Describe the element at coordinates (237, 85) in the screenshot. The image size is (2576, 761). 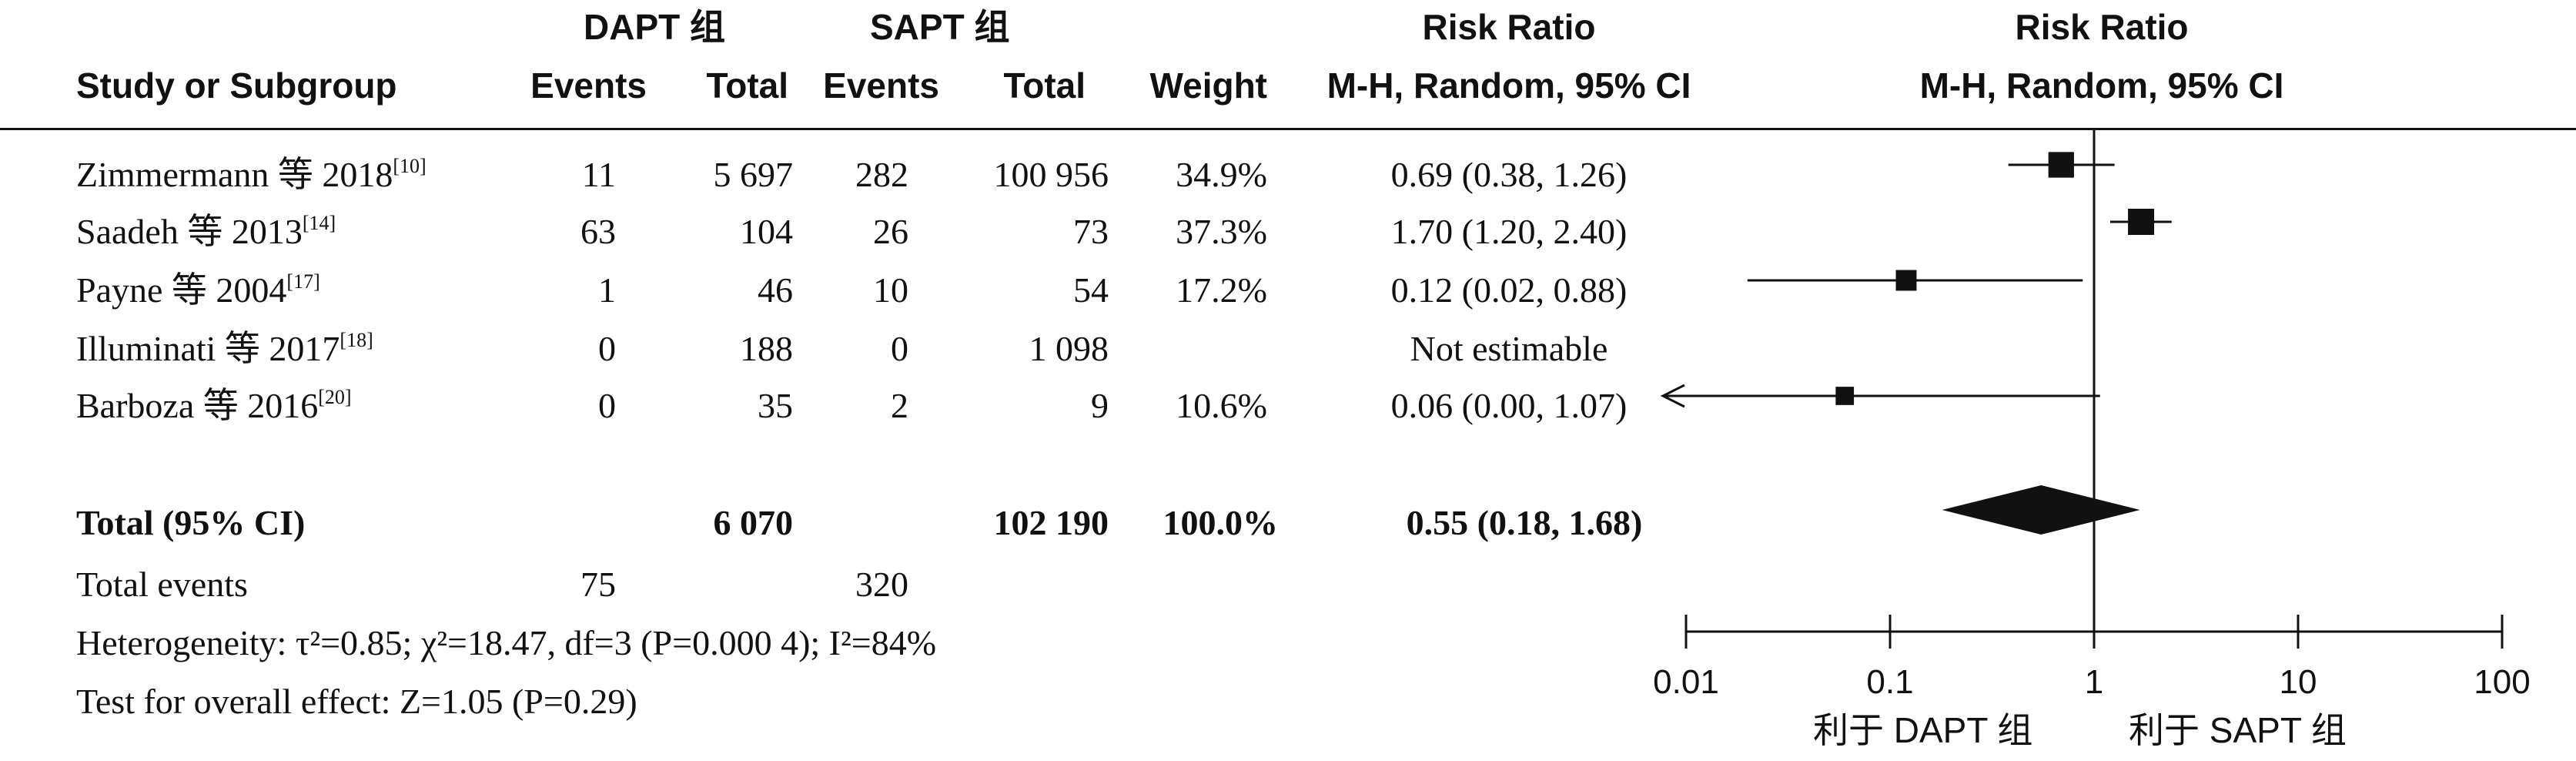
I see `study-header: Study or Subgroup` at that location.